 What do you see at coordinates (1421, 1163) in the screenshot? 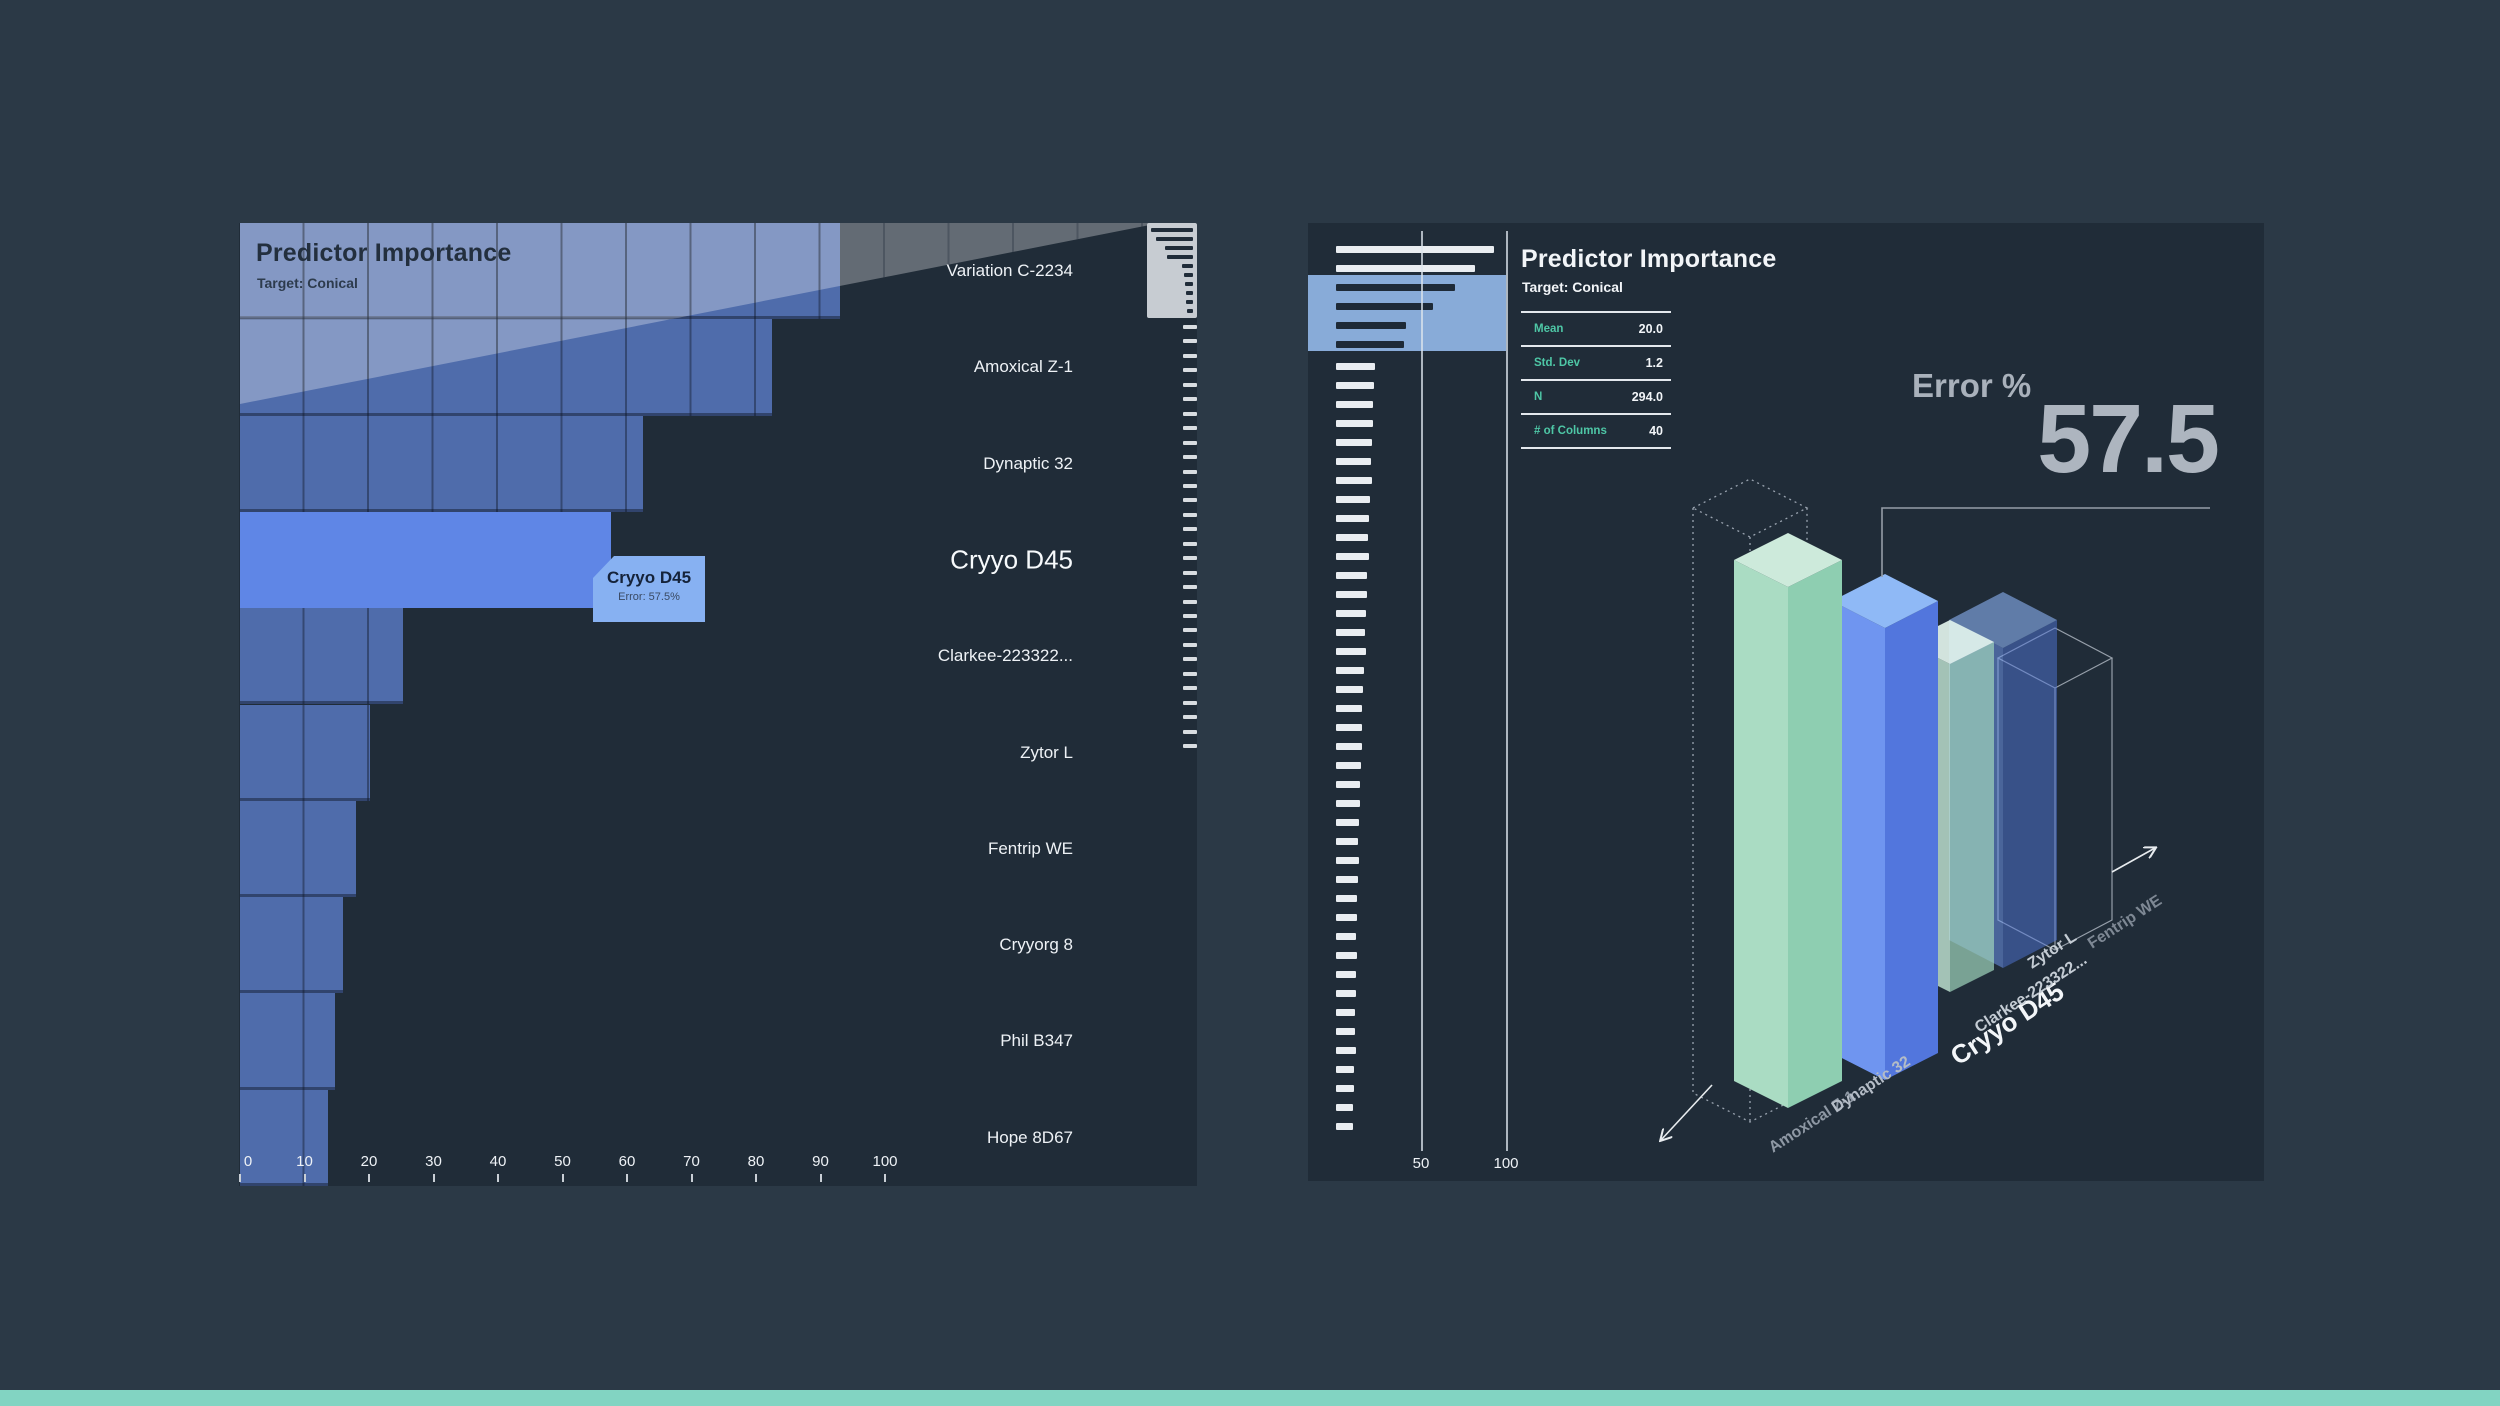
I see `overview-axis-label: 50` at bounding box center [1421, 1163].